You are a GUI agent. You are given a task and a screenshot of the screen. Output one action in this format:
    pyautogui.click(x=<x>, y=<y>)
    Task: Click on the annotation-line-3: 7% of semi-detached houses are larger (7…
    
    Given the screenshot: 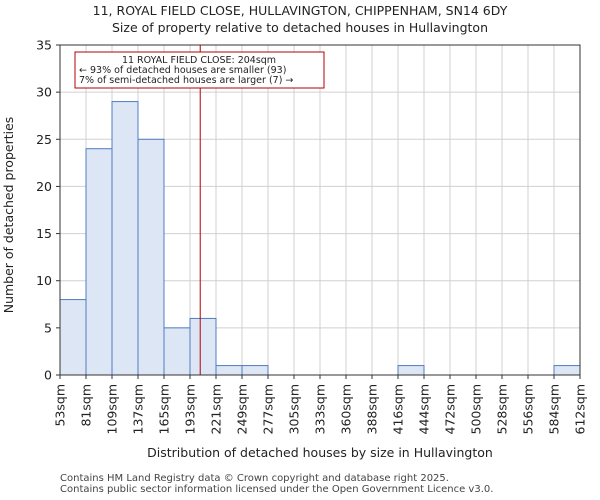 What is the action you would take?
    pyautogui.click(x=186, y=80)
    